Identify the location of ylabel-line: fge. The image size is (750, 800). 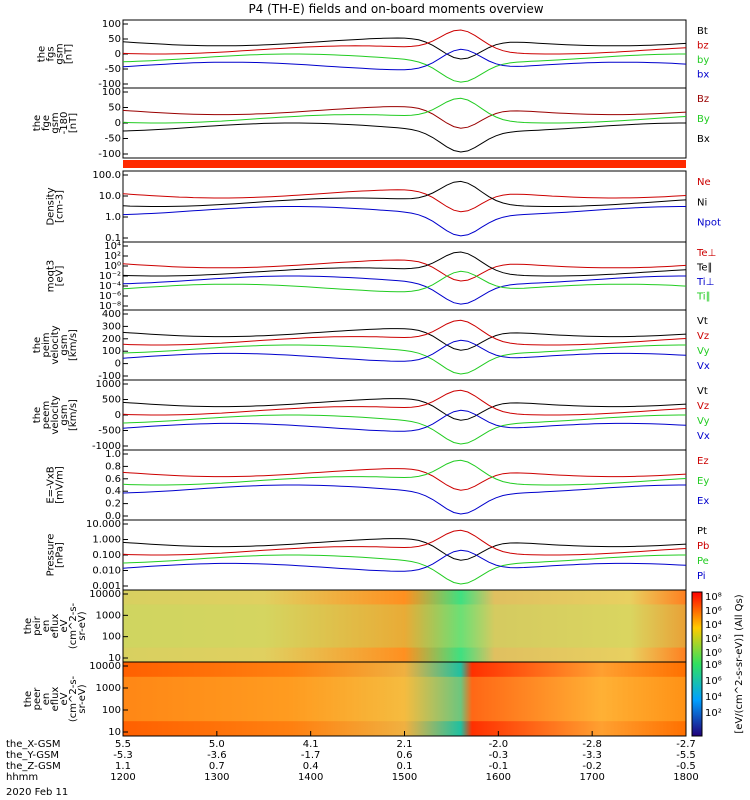
(46, 123).